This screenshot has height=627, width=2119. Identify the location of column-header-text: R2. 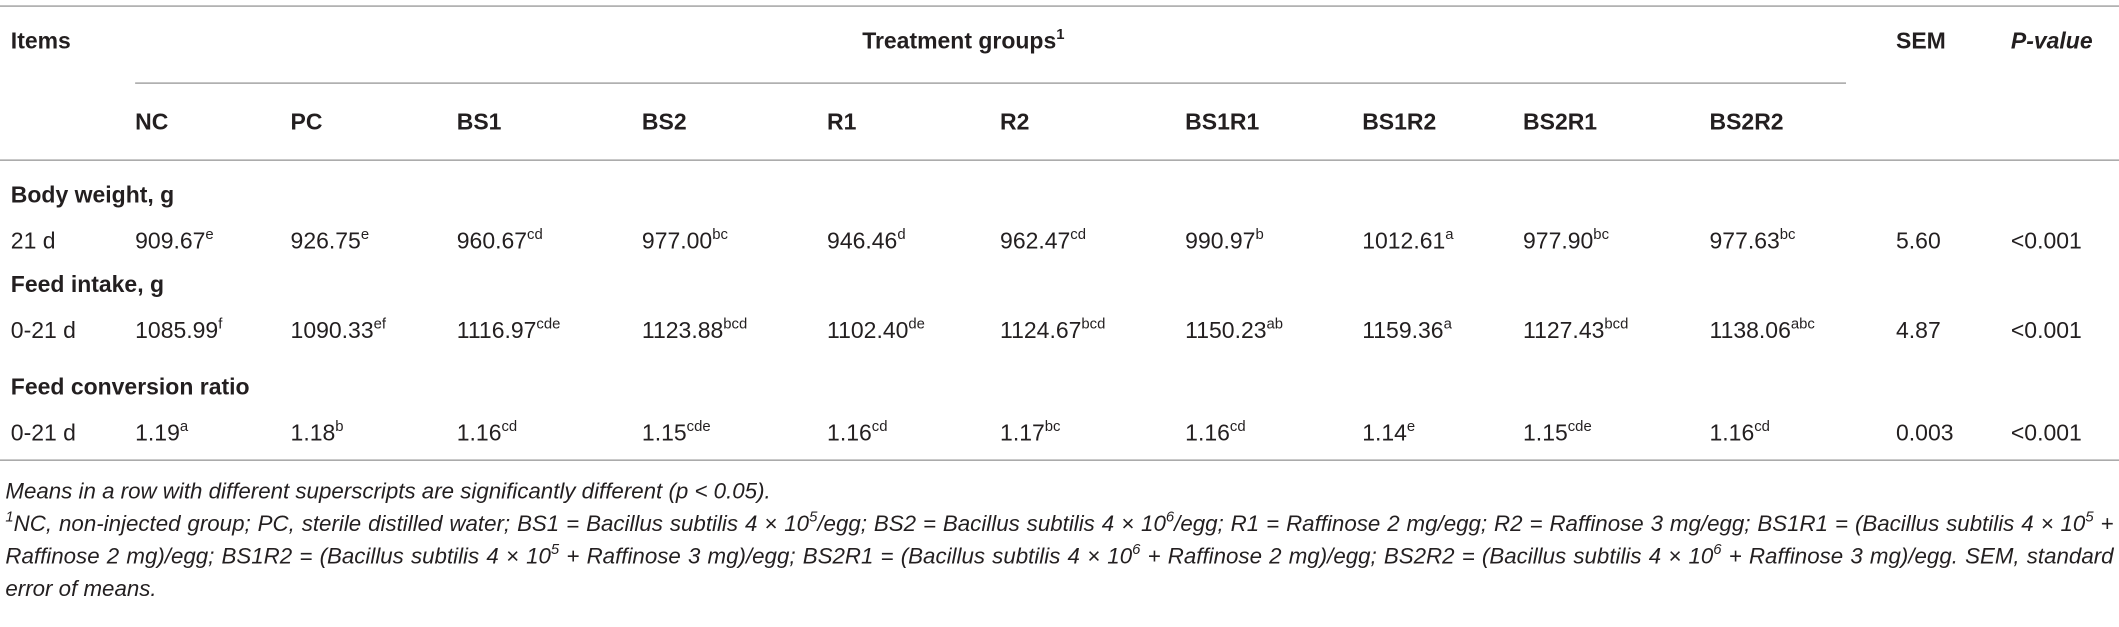
(1015, 122).